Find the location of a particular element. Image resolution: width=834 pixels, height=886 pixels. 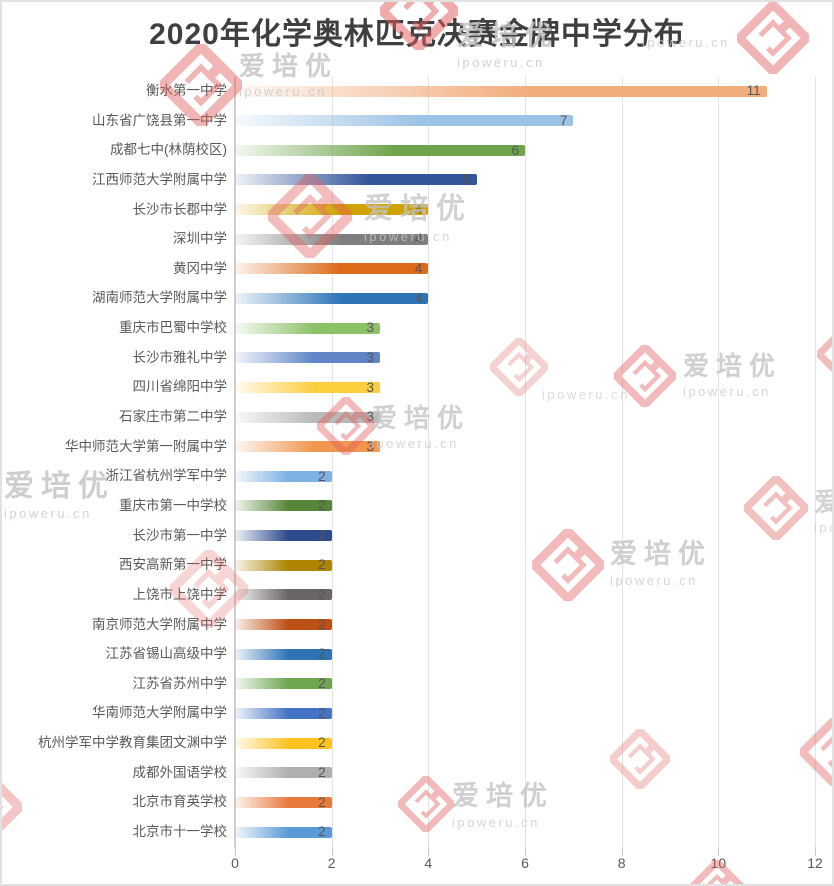

category-label: 华中师范大学第一附属中学 is located at coordinates (146, 446).